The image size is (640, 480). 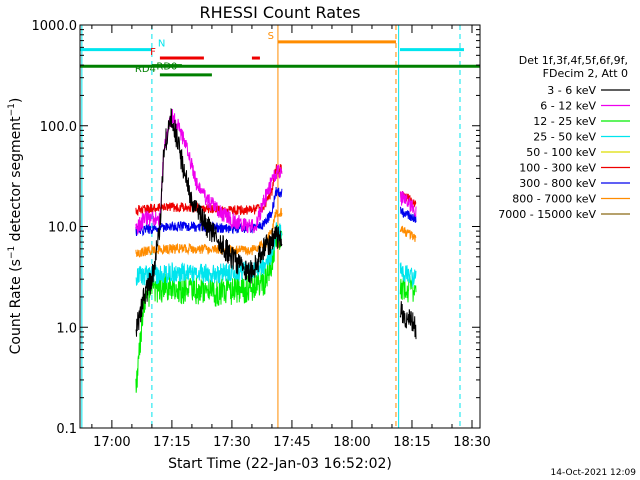 I want to click on y-axis-label-part-1: Count Rate (s, so click(x=16, y=306).